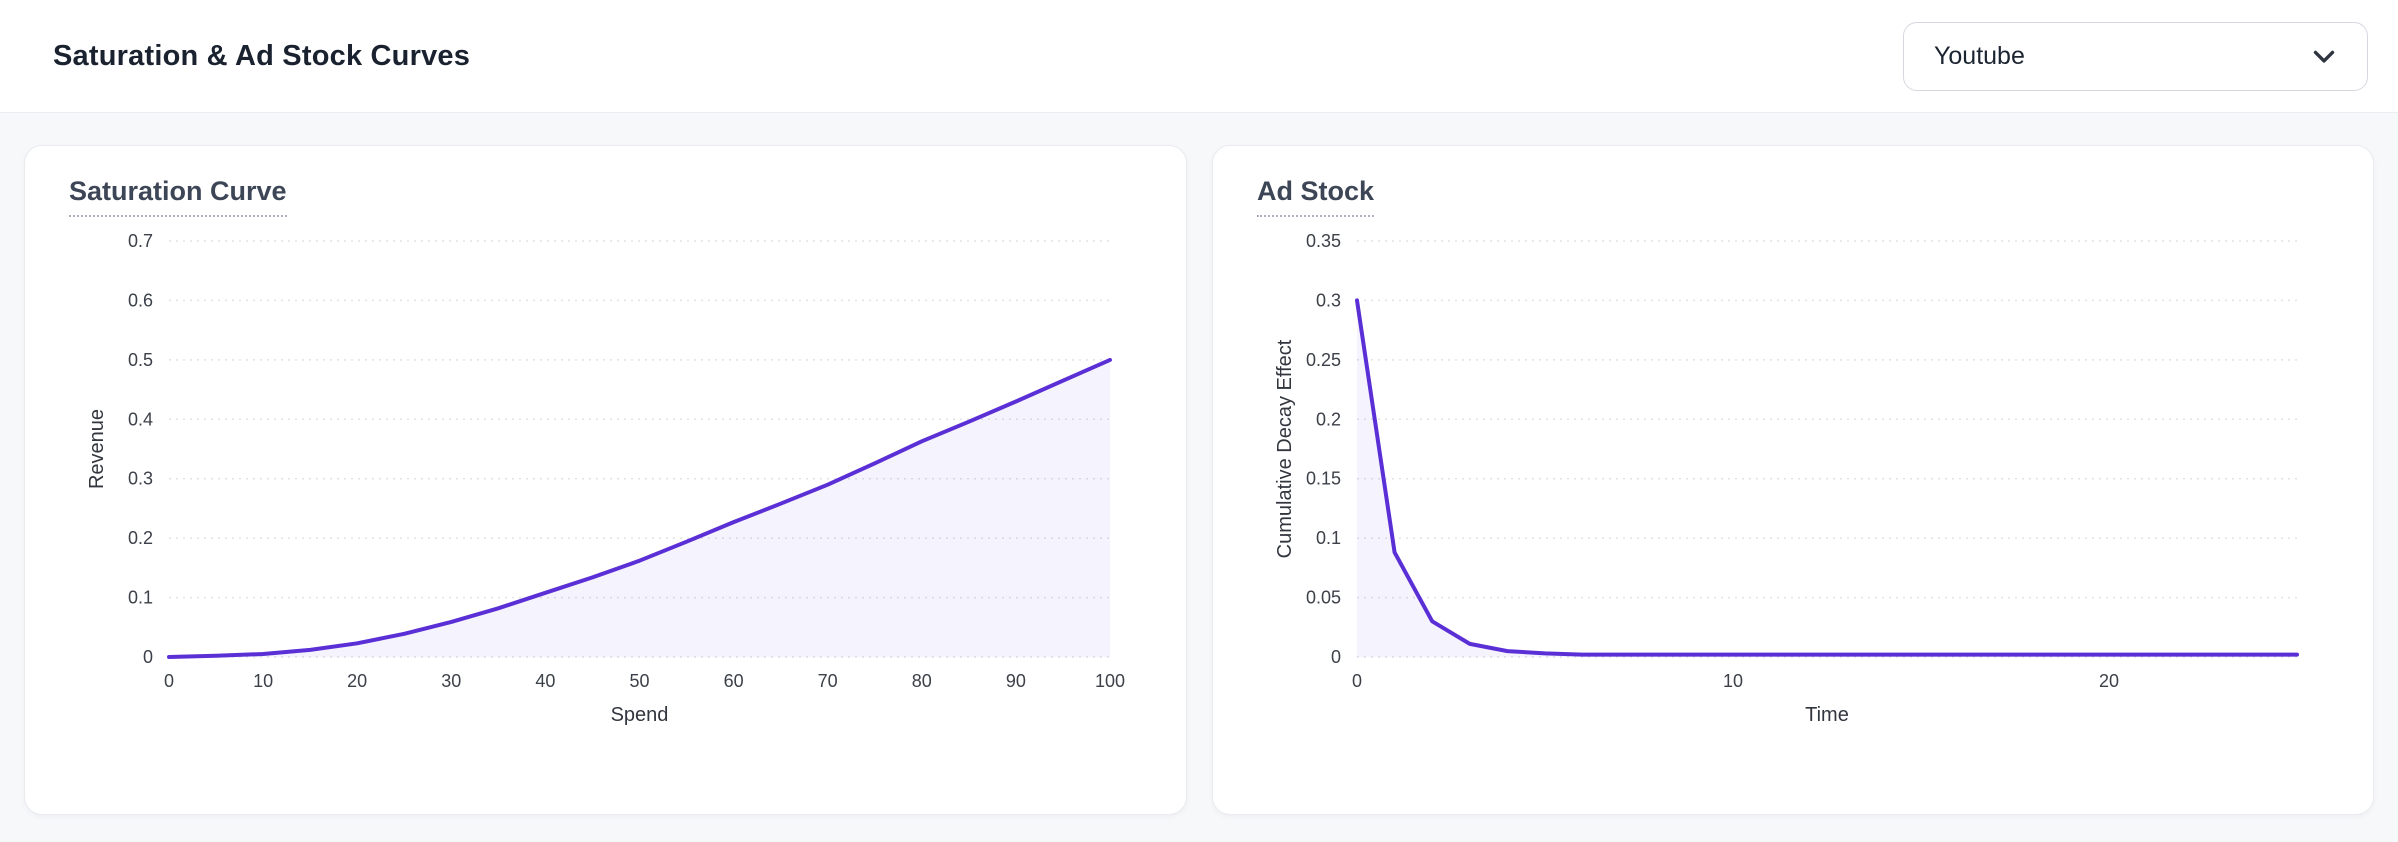 This screenshot has width=2398, height=842. Describe the element at coordinates (1323, 479) in the screenshot. I see `svg-text: 0.15` at that location.